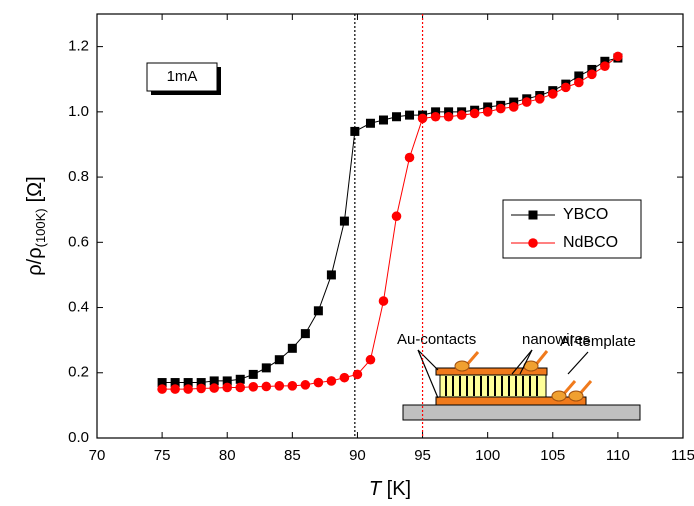 The height and width of the screenshot is (506, 694). I want to click on annotation-box, so click(182, 77).